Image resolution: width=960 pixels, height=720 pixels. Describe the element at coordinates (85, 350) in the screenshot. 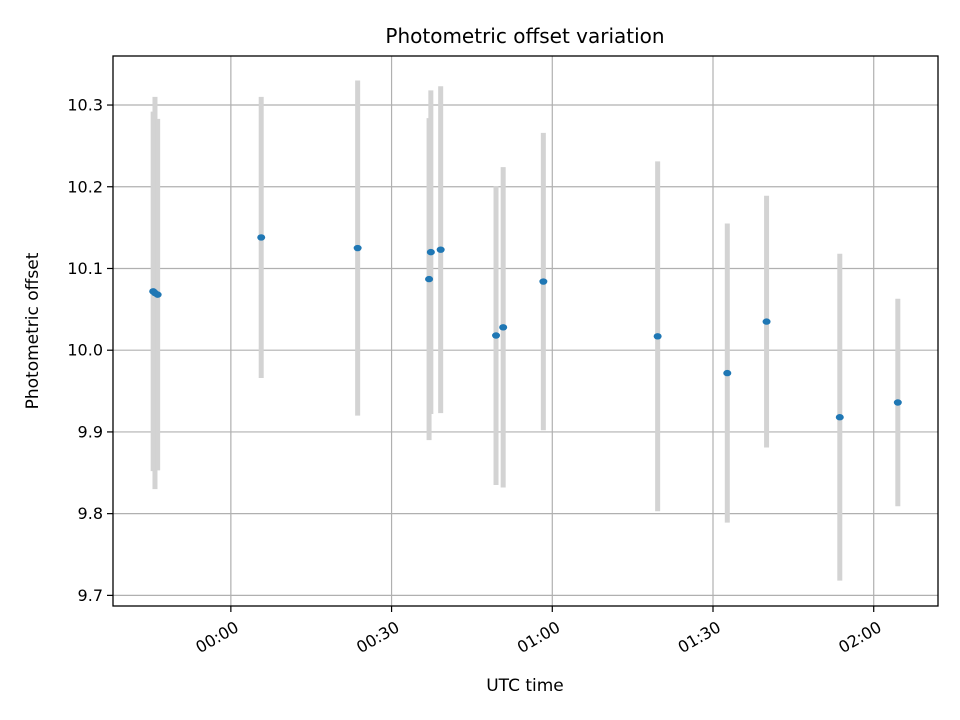

I see `y-tick-label: 10.0` at that location.